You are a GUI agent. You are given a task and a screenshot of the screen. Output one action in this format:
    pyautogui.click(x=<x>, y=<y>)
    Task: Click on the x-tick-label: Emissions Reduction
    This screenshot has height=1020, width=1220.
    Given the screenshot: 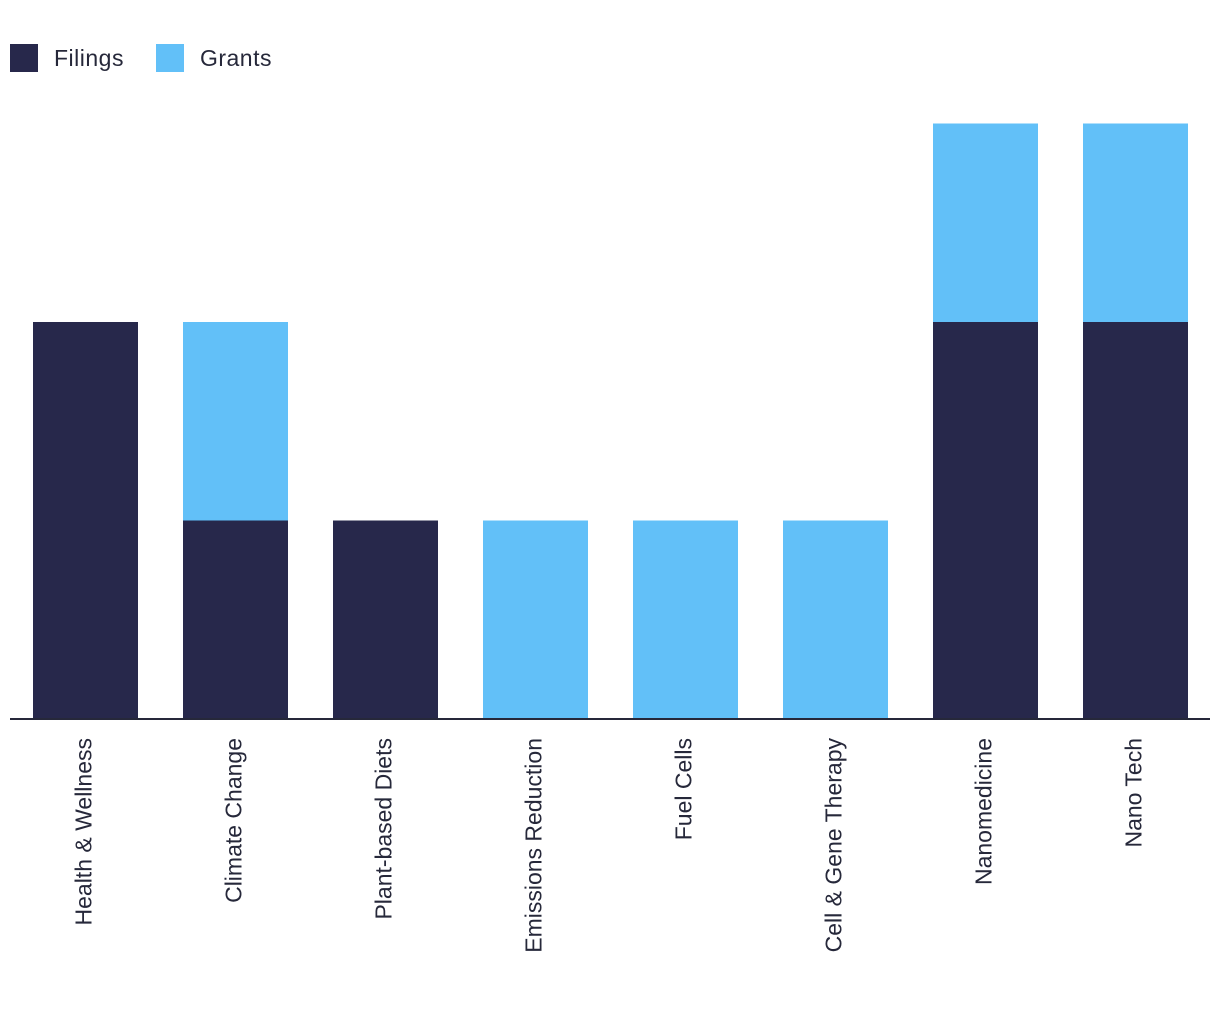 What is the action you would take?
    pyautogui.click(x=534, y=845)
    